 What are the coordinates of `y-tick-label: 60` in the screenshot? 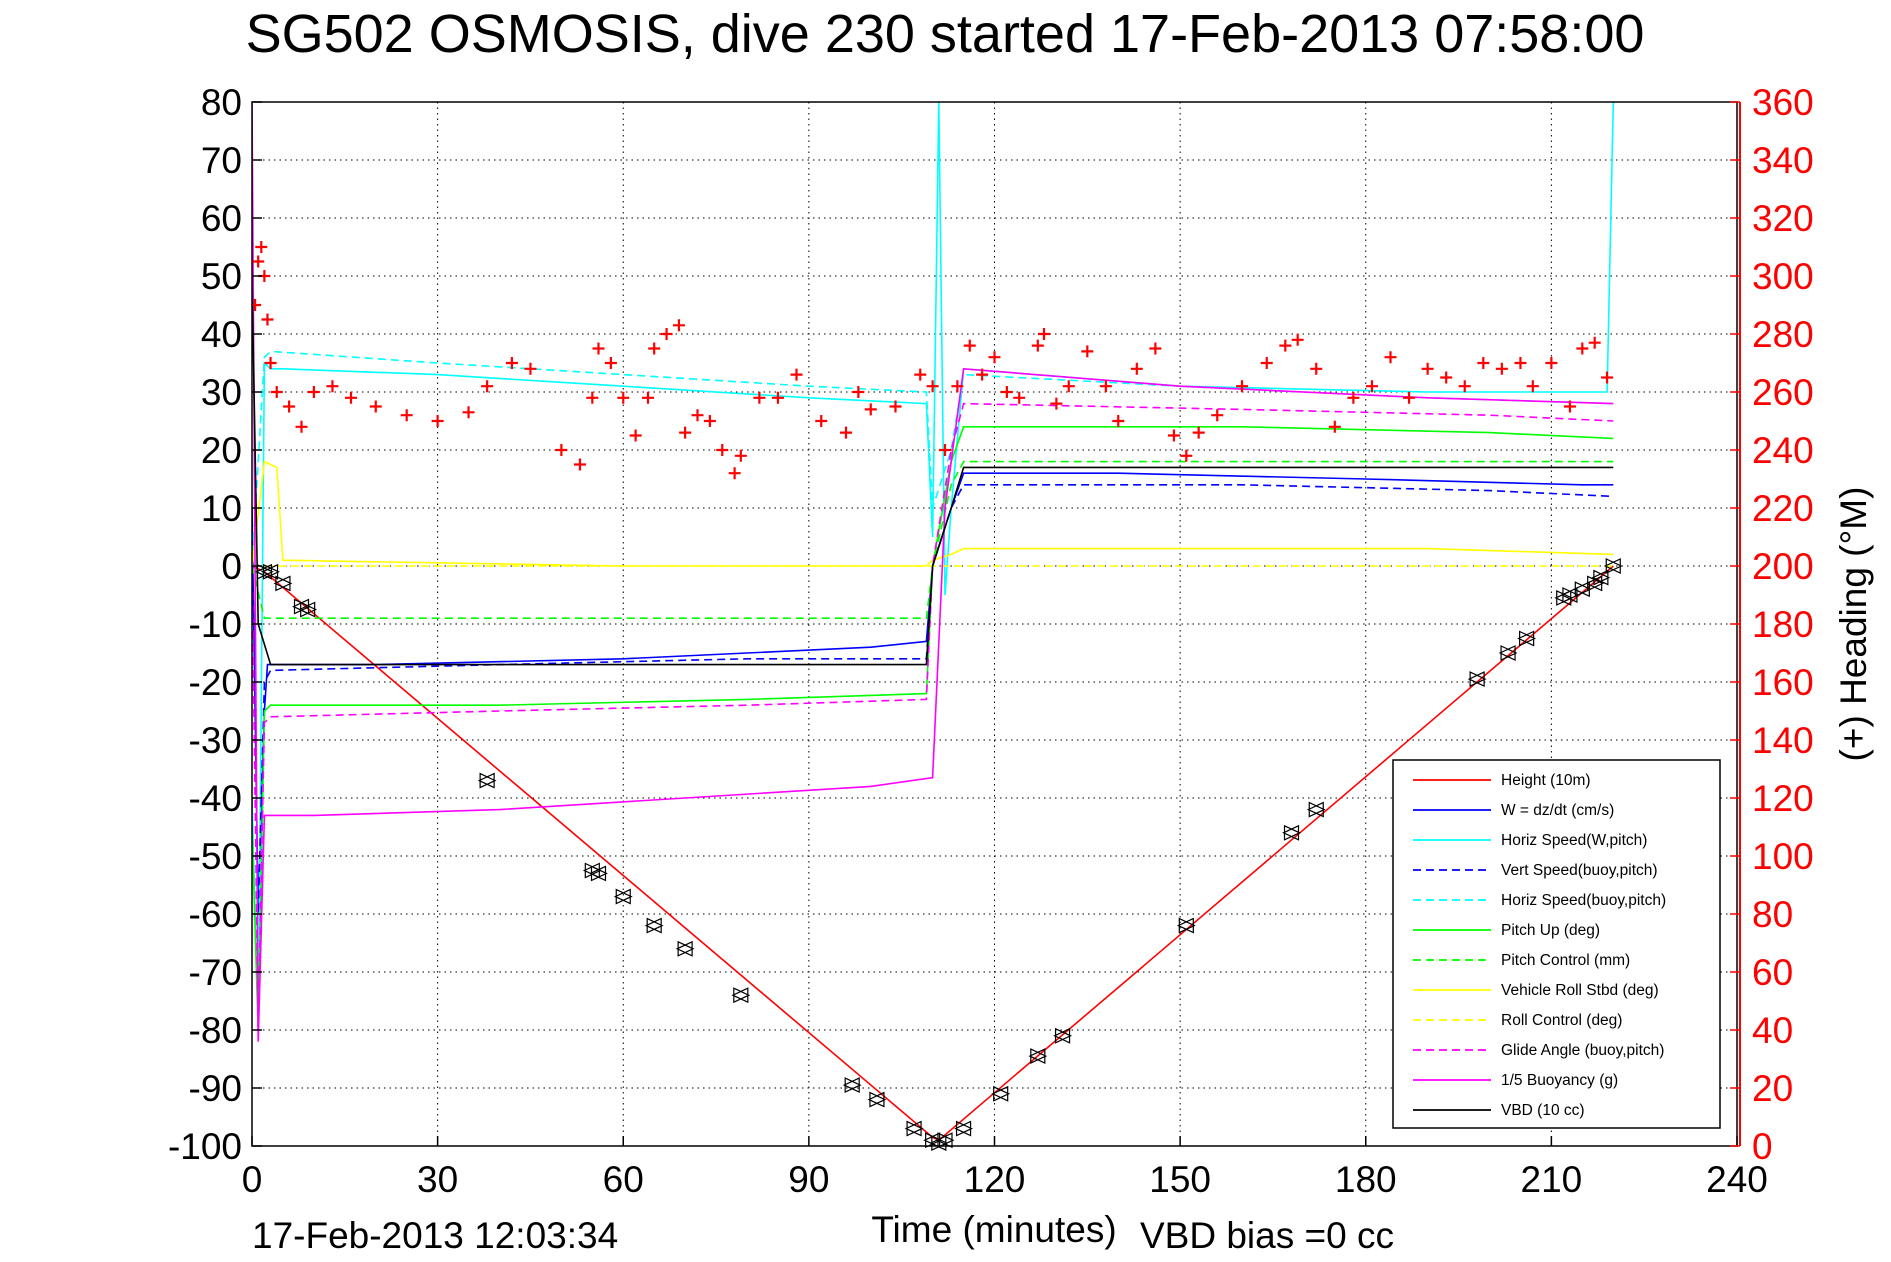 It's located at (221, 218).